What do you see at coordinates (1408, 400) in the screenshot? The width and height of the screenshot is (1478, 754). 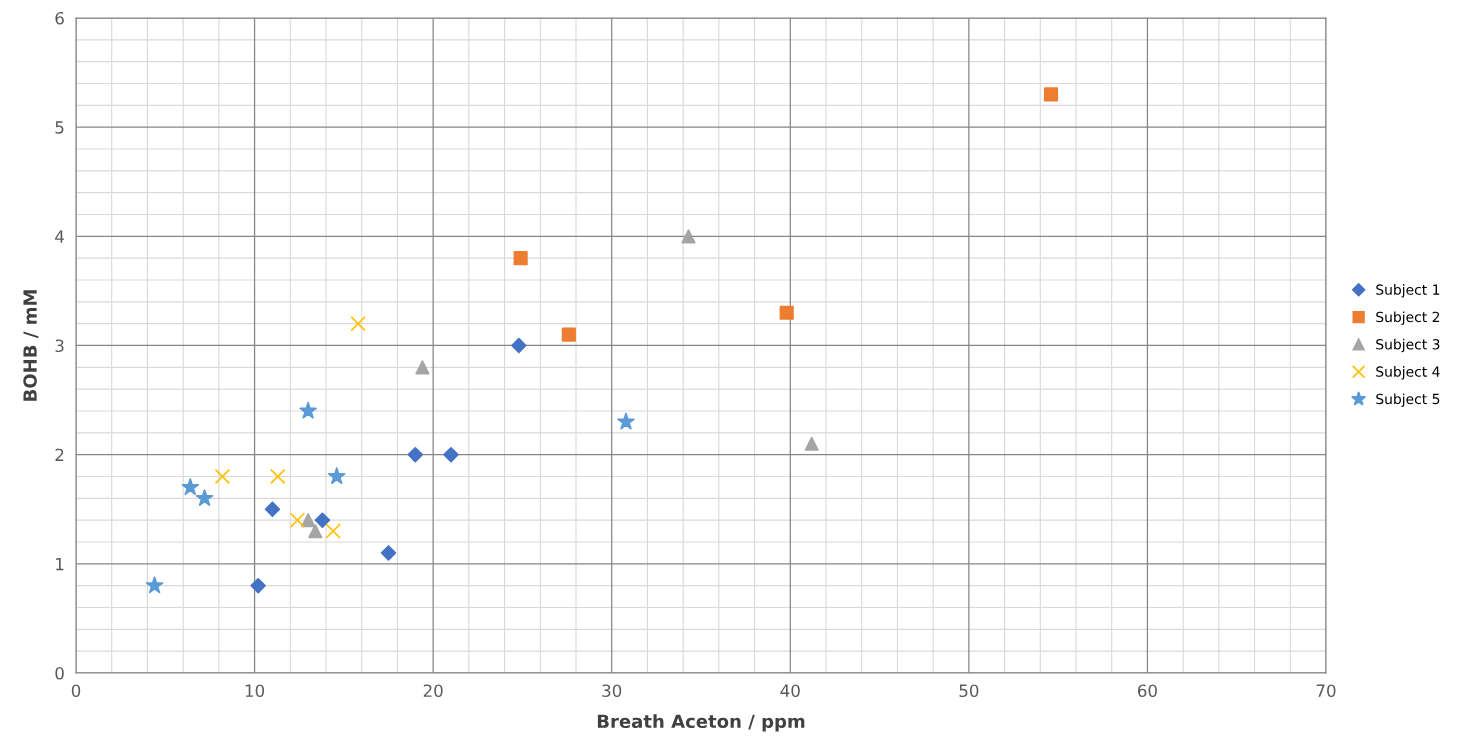 I see `legend-label: Subject 5` at bounding box center [1408, 400].